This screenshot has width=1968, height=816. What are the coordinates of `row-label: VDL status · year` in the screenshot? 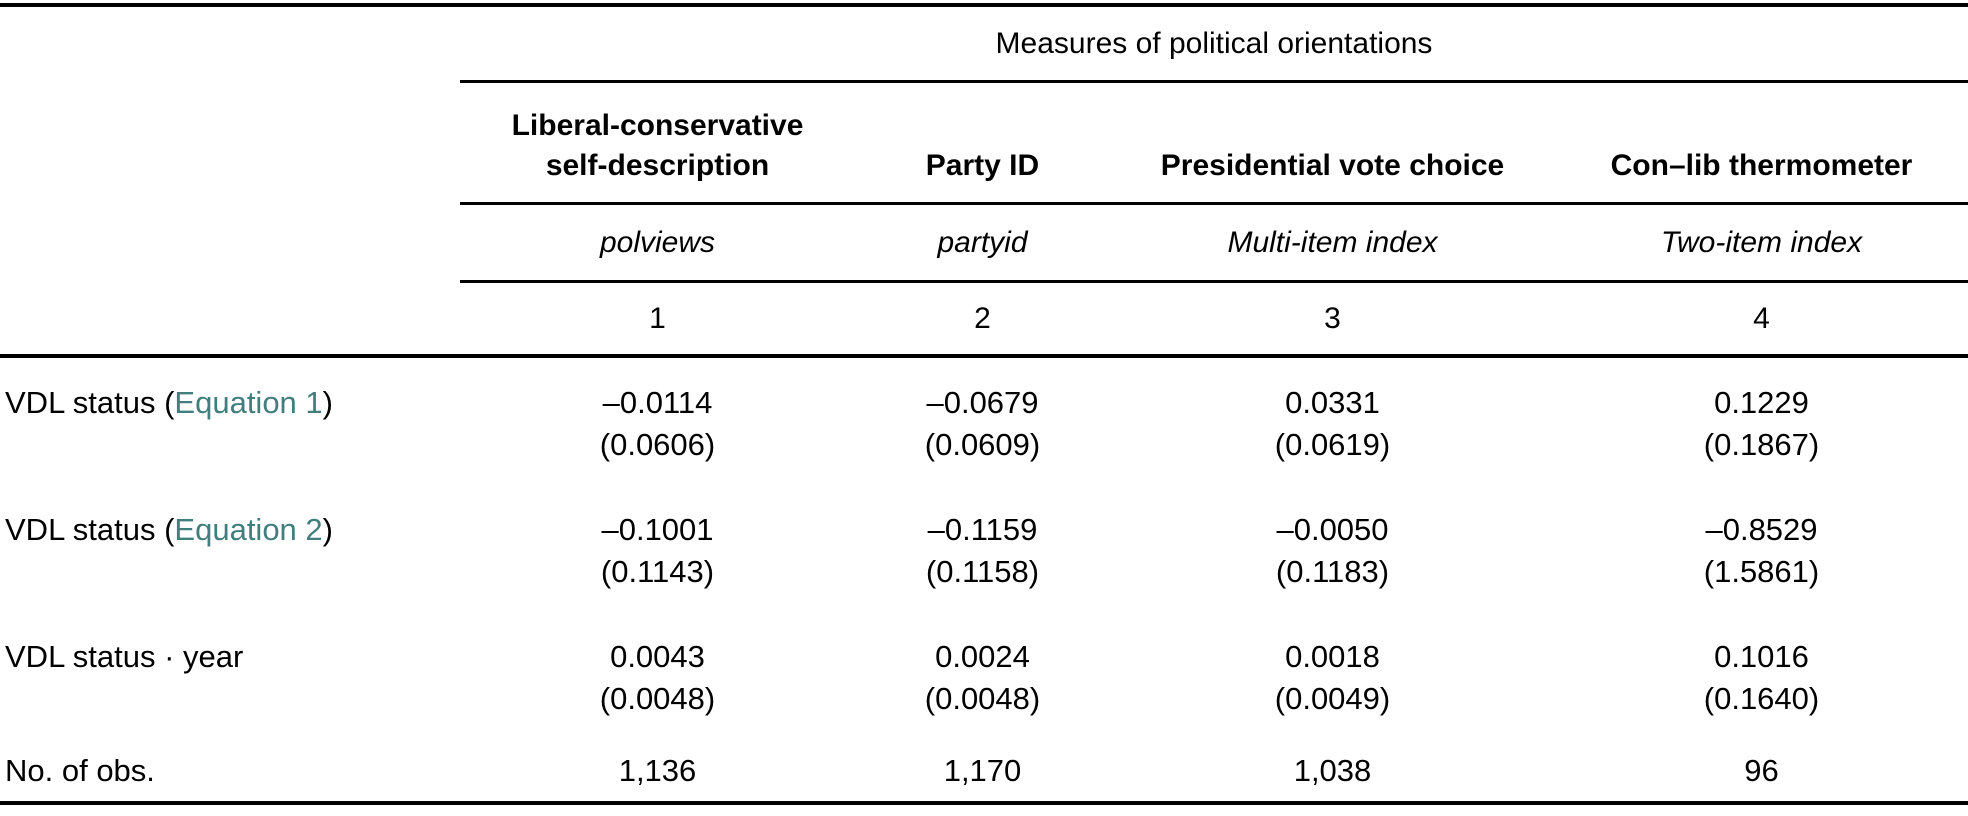 It's located at (230, 673).